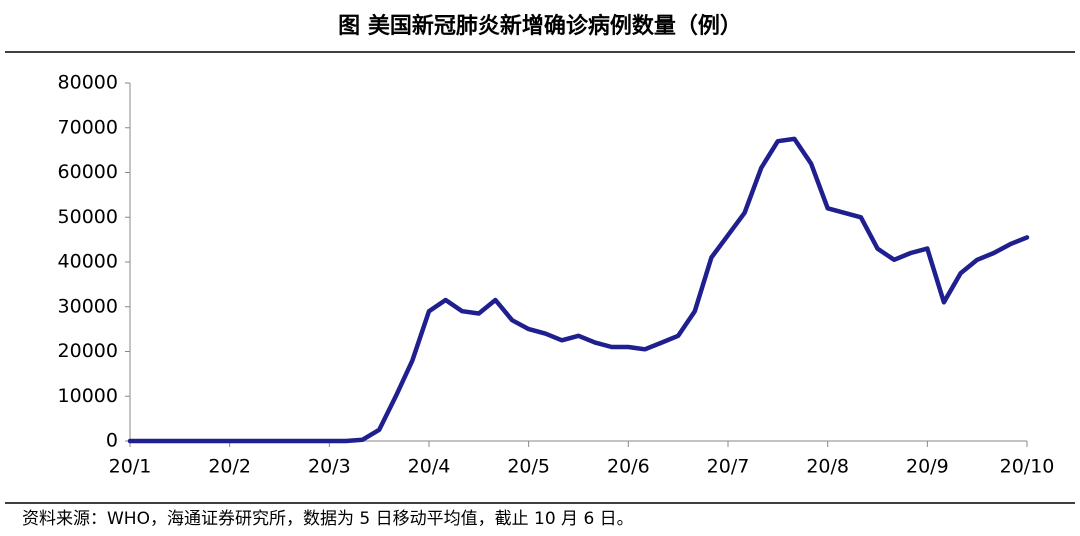 The height and width of the screenshot is (536, 1080). What do you see at coordinates (88, 262) in the screenshot?
I see `y-tick-label: 40000` at bounding box center [88, 262].